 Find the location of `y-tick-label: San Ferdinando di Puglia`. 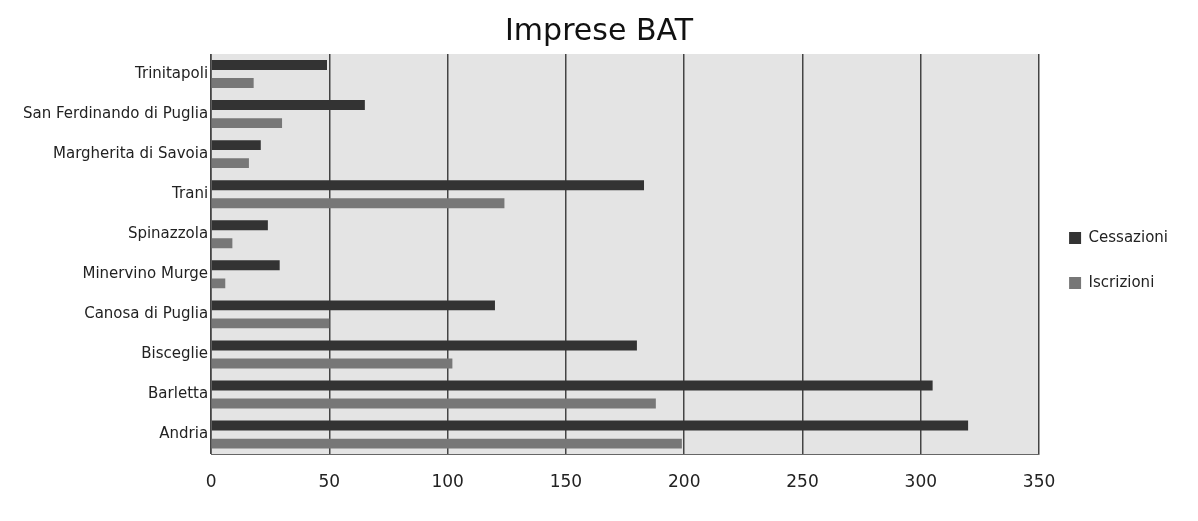

y-tick-label: San Ferdinando di Puglia is located at coordinates (115, 112).